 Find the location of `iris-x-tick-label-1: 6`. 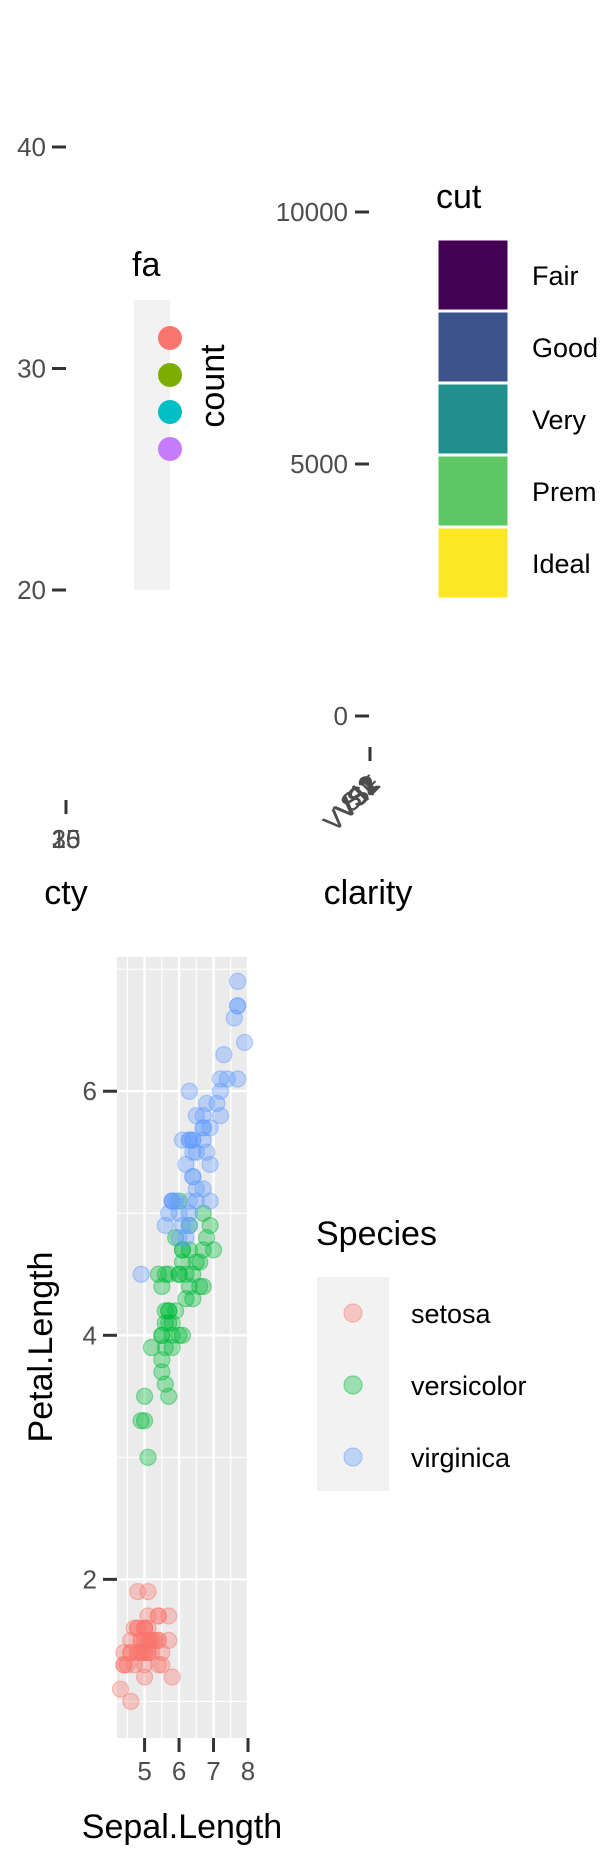

iris-x-tick-label-1: 6 is located at coordinates (179, 1771).